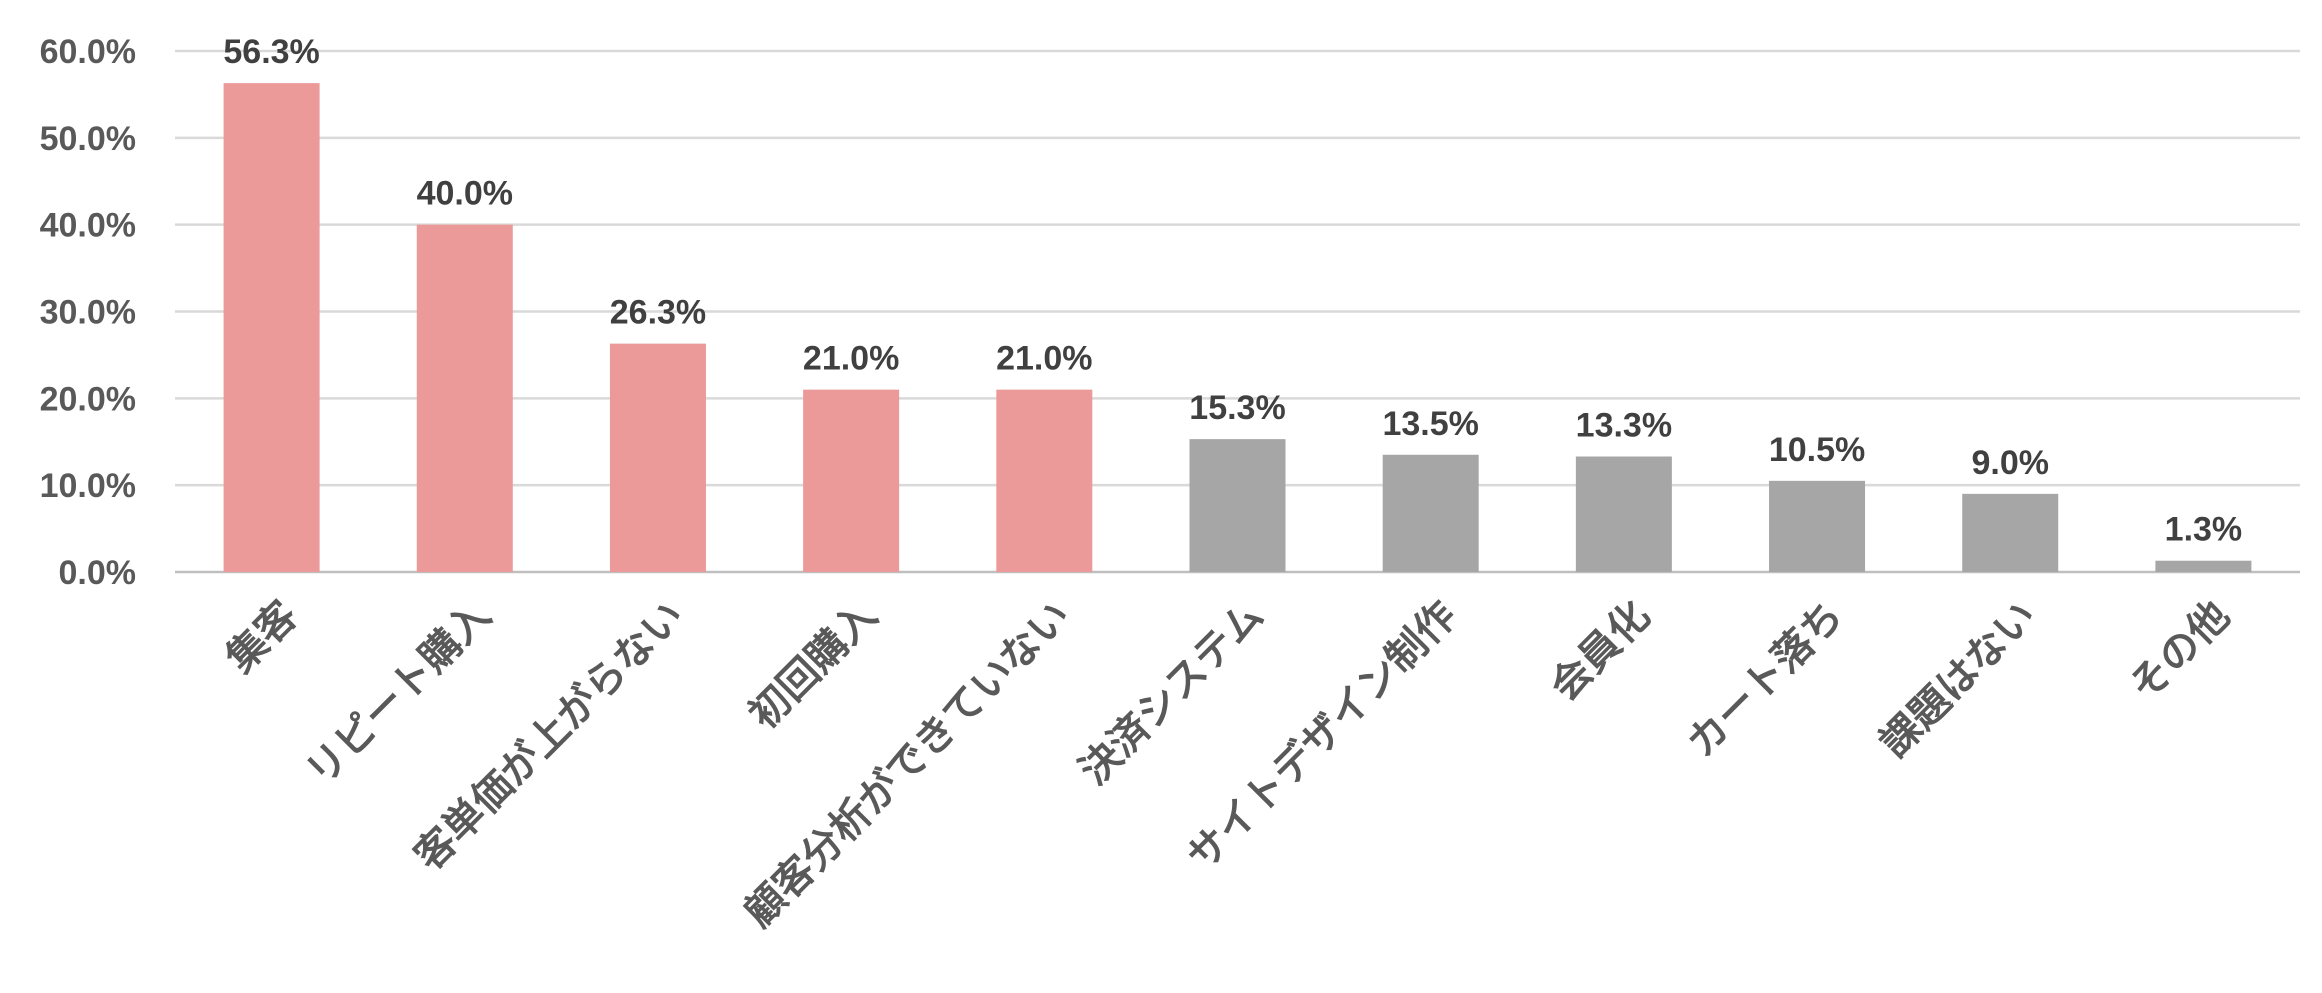 The width and height of the screenshot is (2322, 993). I want to click on data-label: 56.3%, so click(271, 52).